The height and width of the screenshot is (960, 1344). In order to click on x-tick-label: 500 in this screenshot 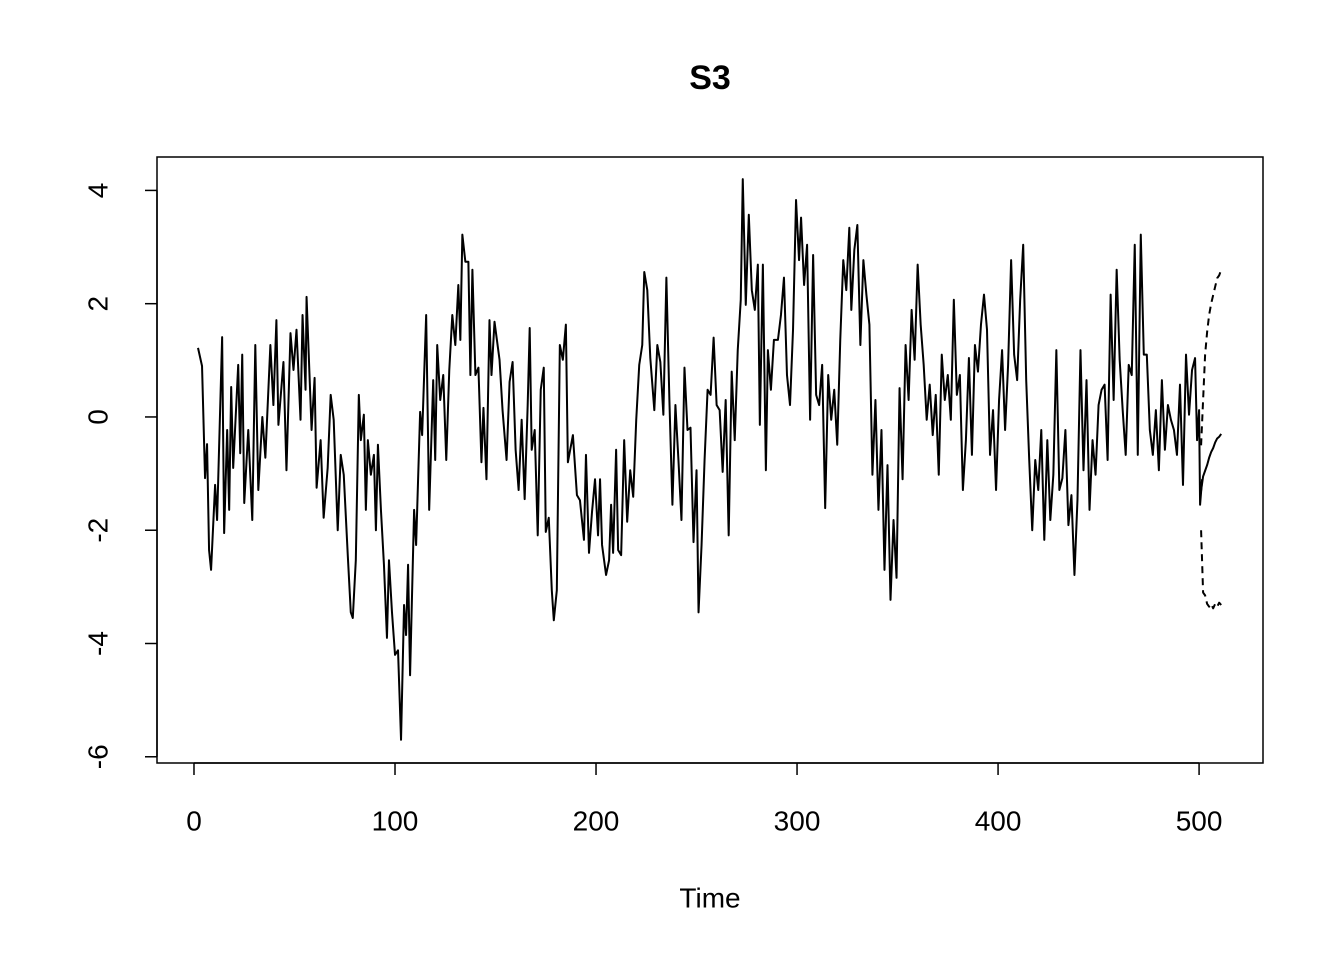, I will do `click(1199, 820)`.